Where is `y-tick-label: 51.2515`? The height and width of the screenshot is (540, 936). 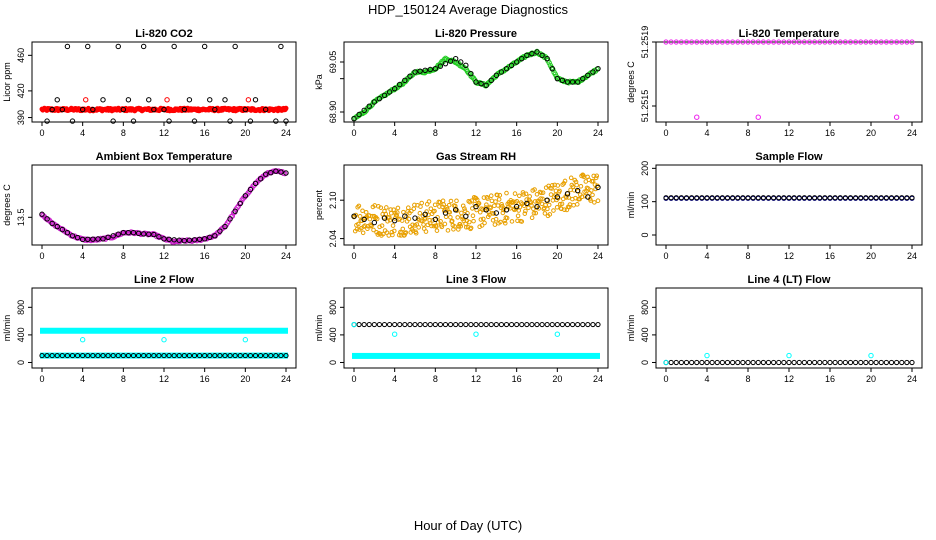
y-tick-label: 51.2515 is located at coordinates (645, 106).